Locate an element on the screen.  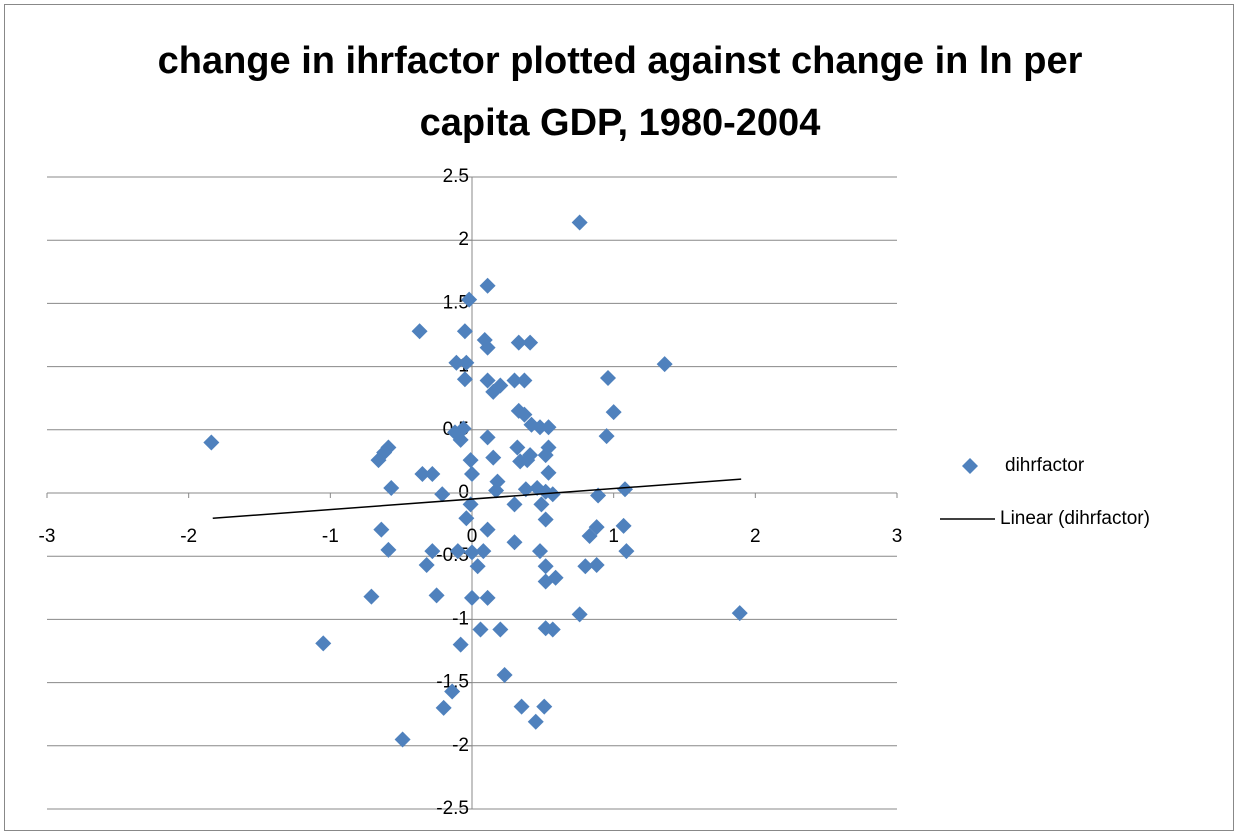
legend-label: dihrfactor is located at coordinates (1045, 465).